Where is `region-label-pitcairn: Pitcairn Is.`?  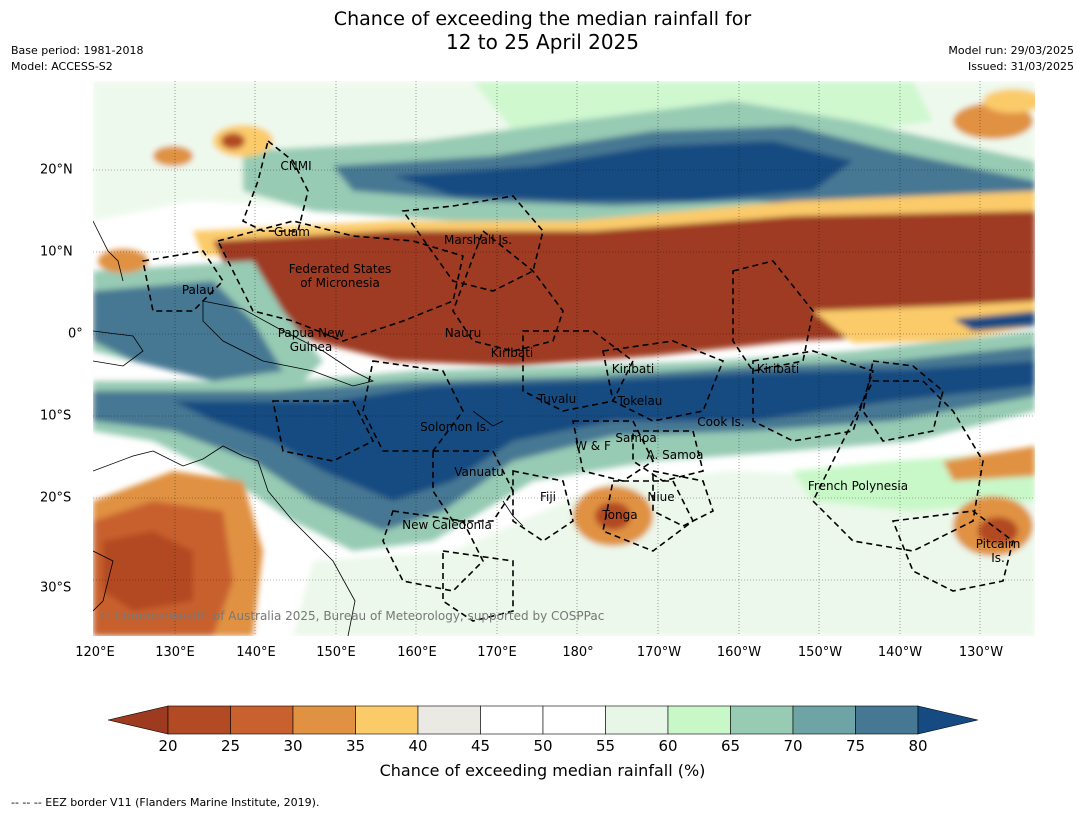 region-label-pitcairn: Pitcairn Is. is located at coordinates (998, 551).